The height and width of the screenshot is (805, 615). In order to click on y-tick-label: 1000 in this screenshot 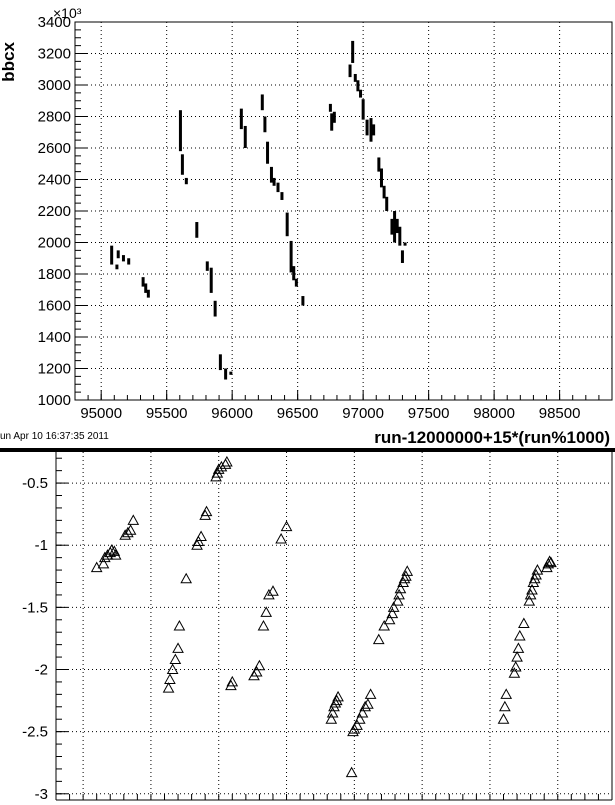, I will do `click(54, 400)`.